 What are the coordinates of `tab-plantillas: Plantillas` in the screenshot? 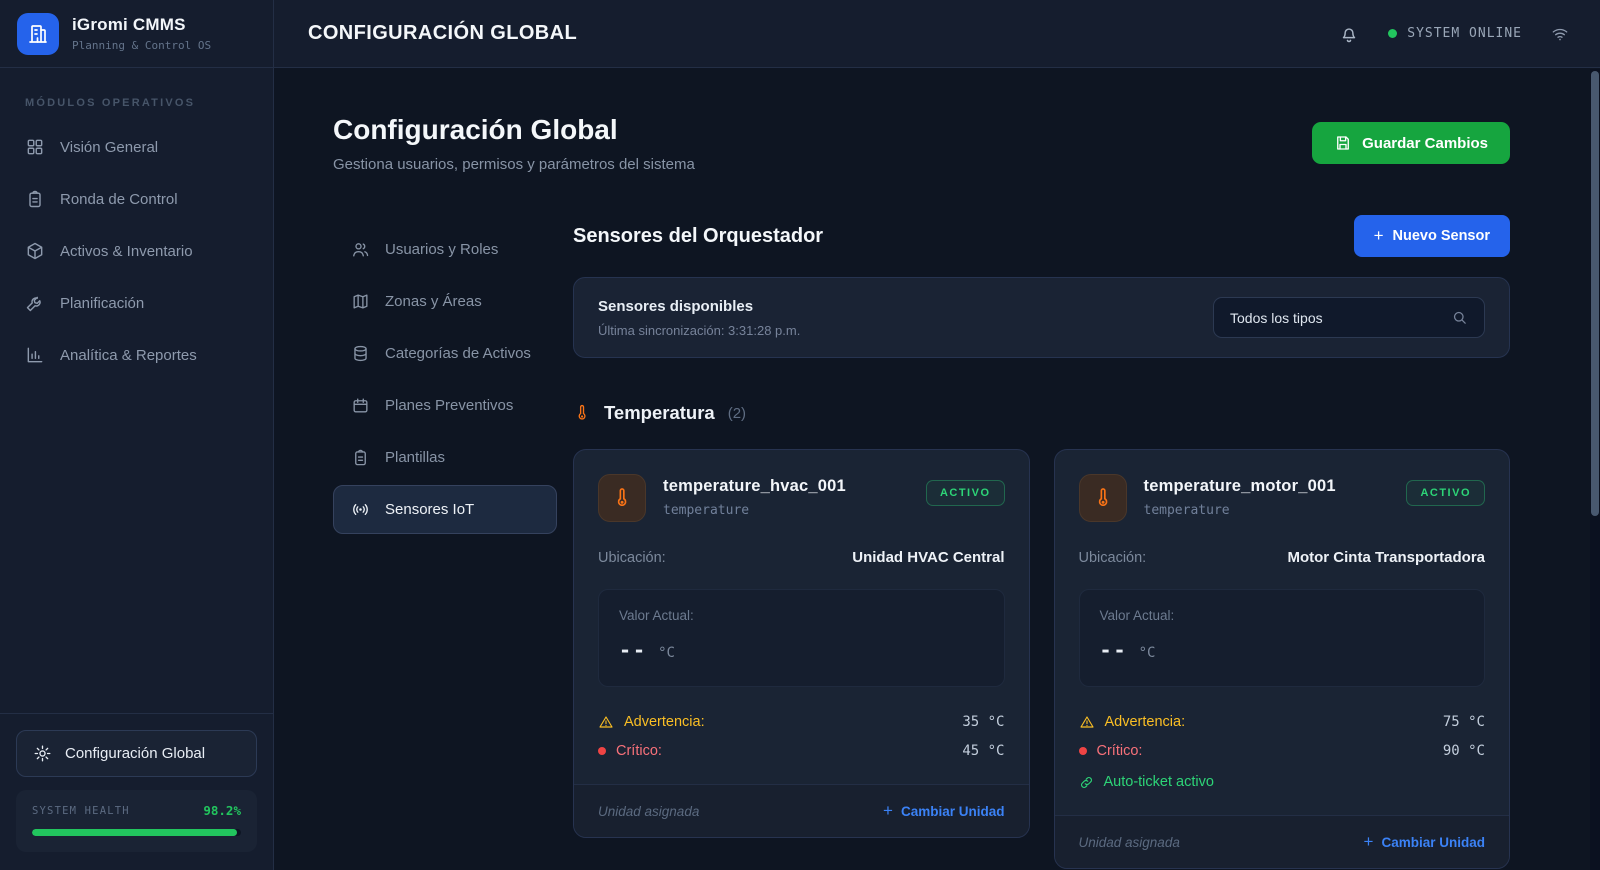 It's located at (445, 457).